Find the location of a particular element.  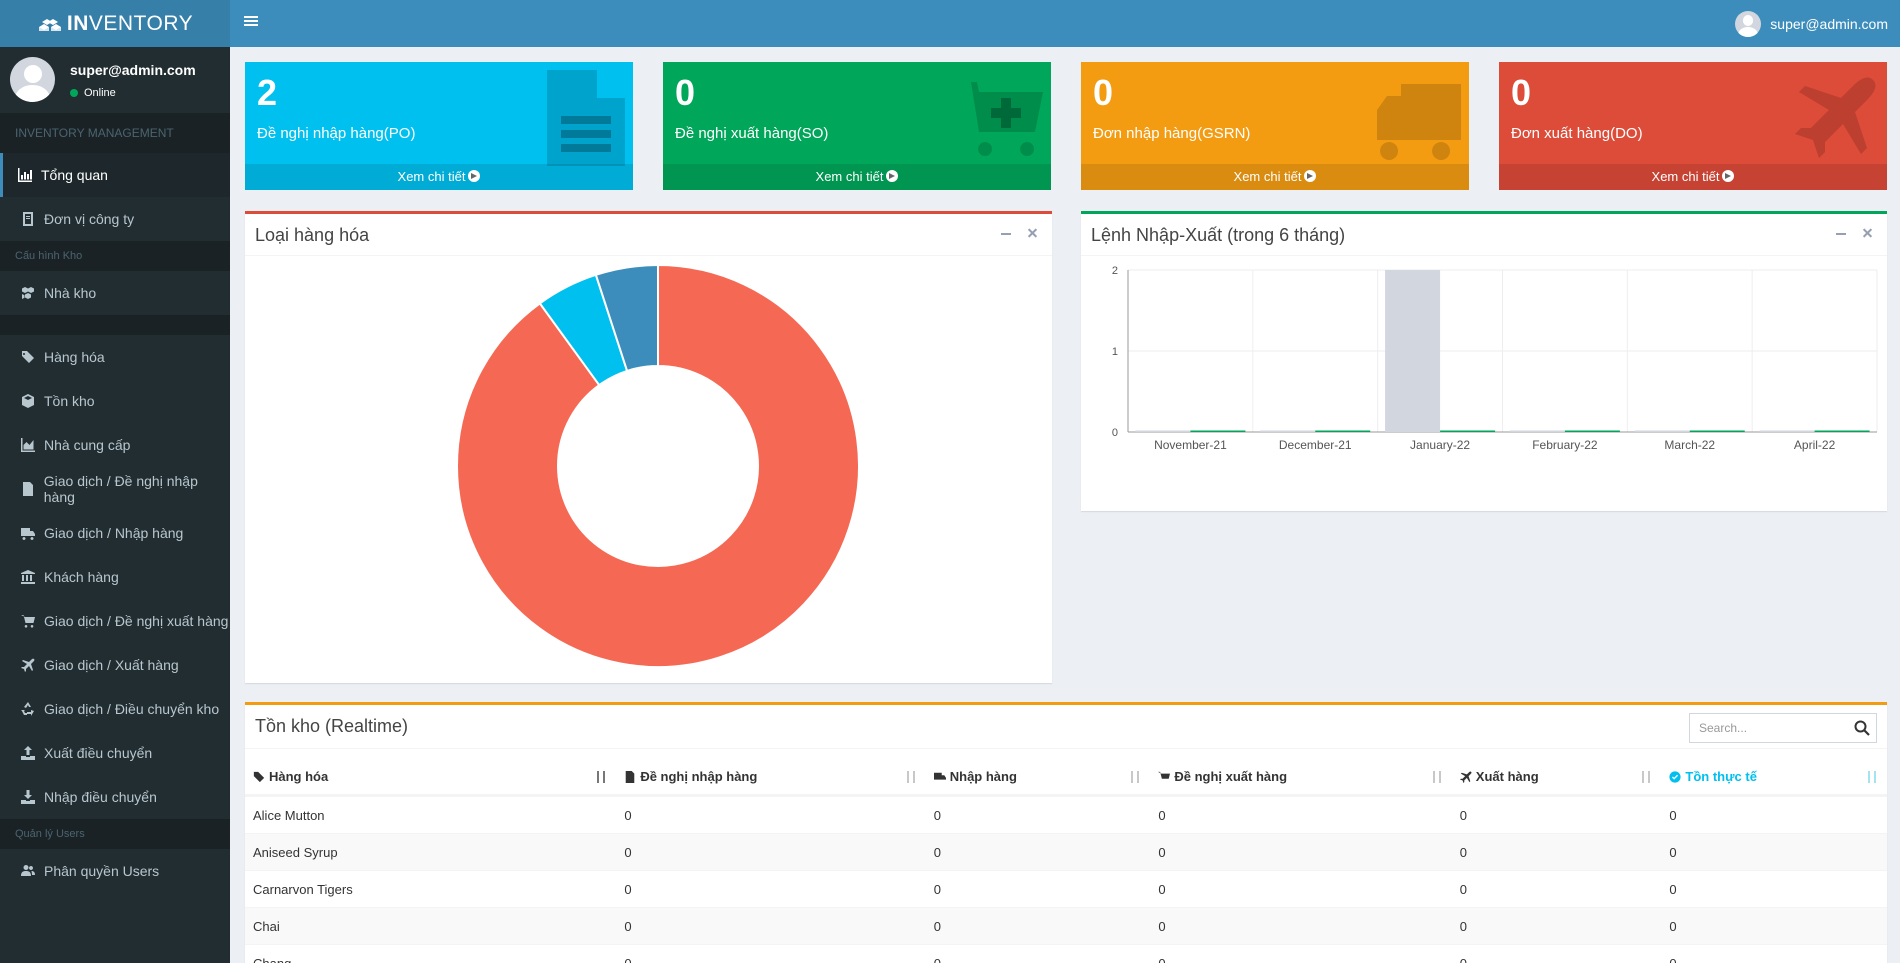

area-chart-icon is located at coordinates (28, 445).